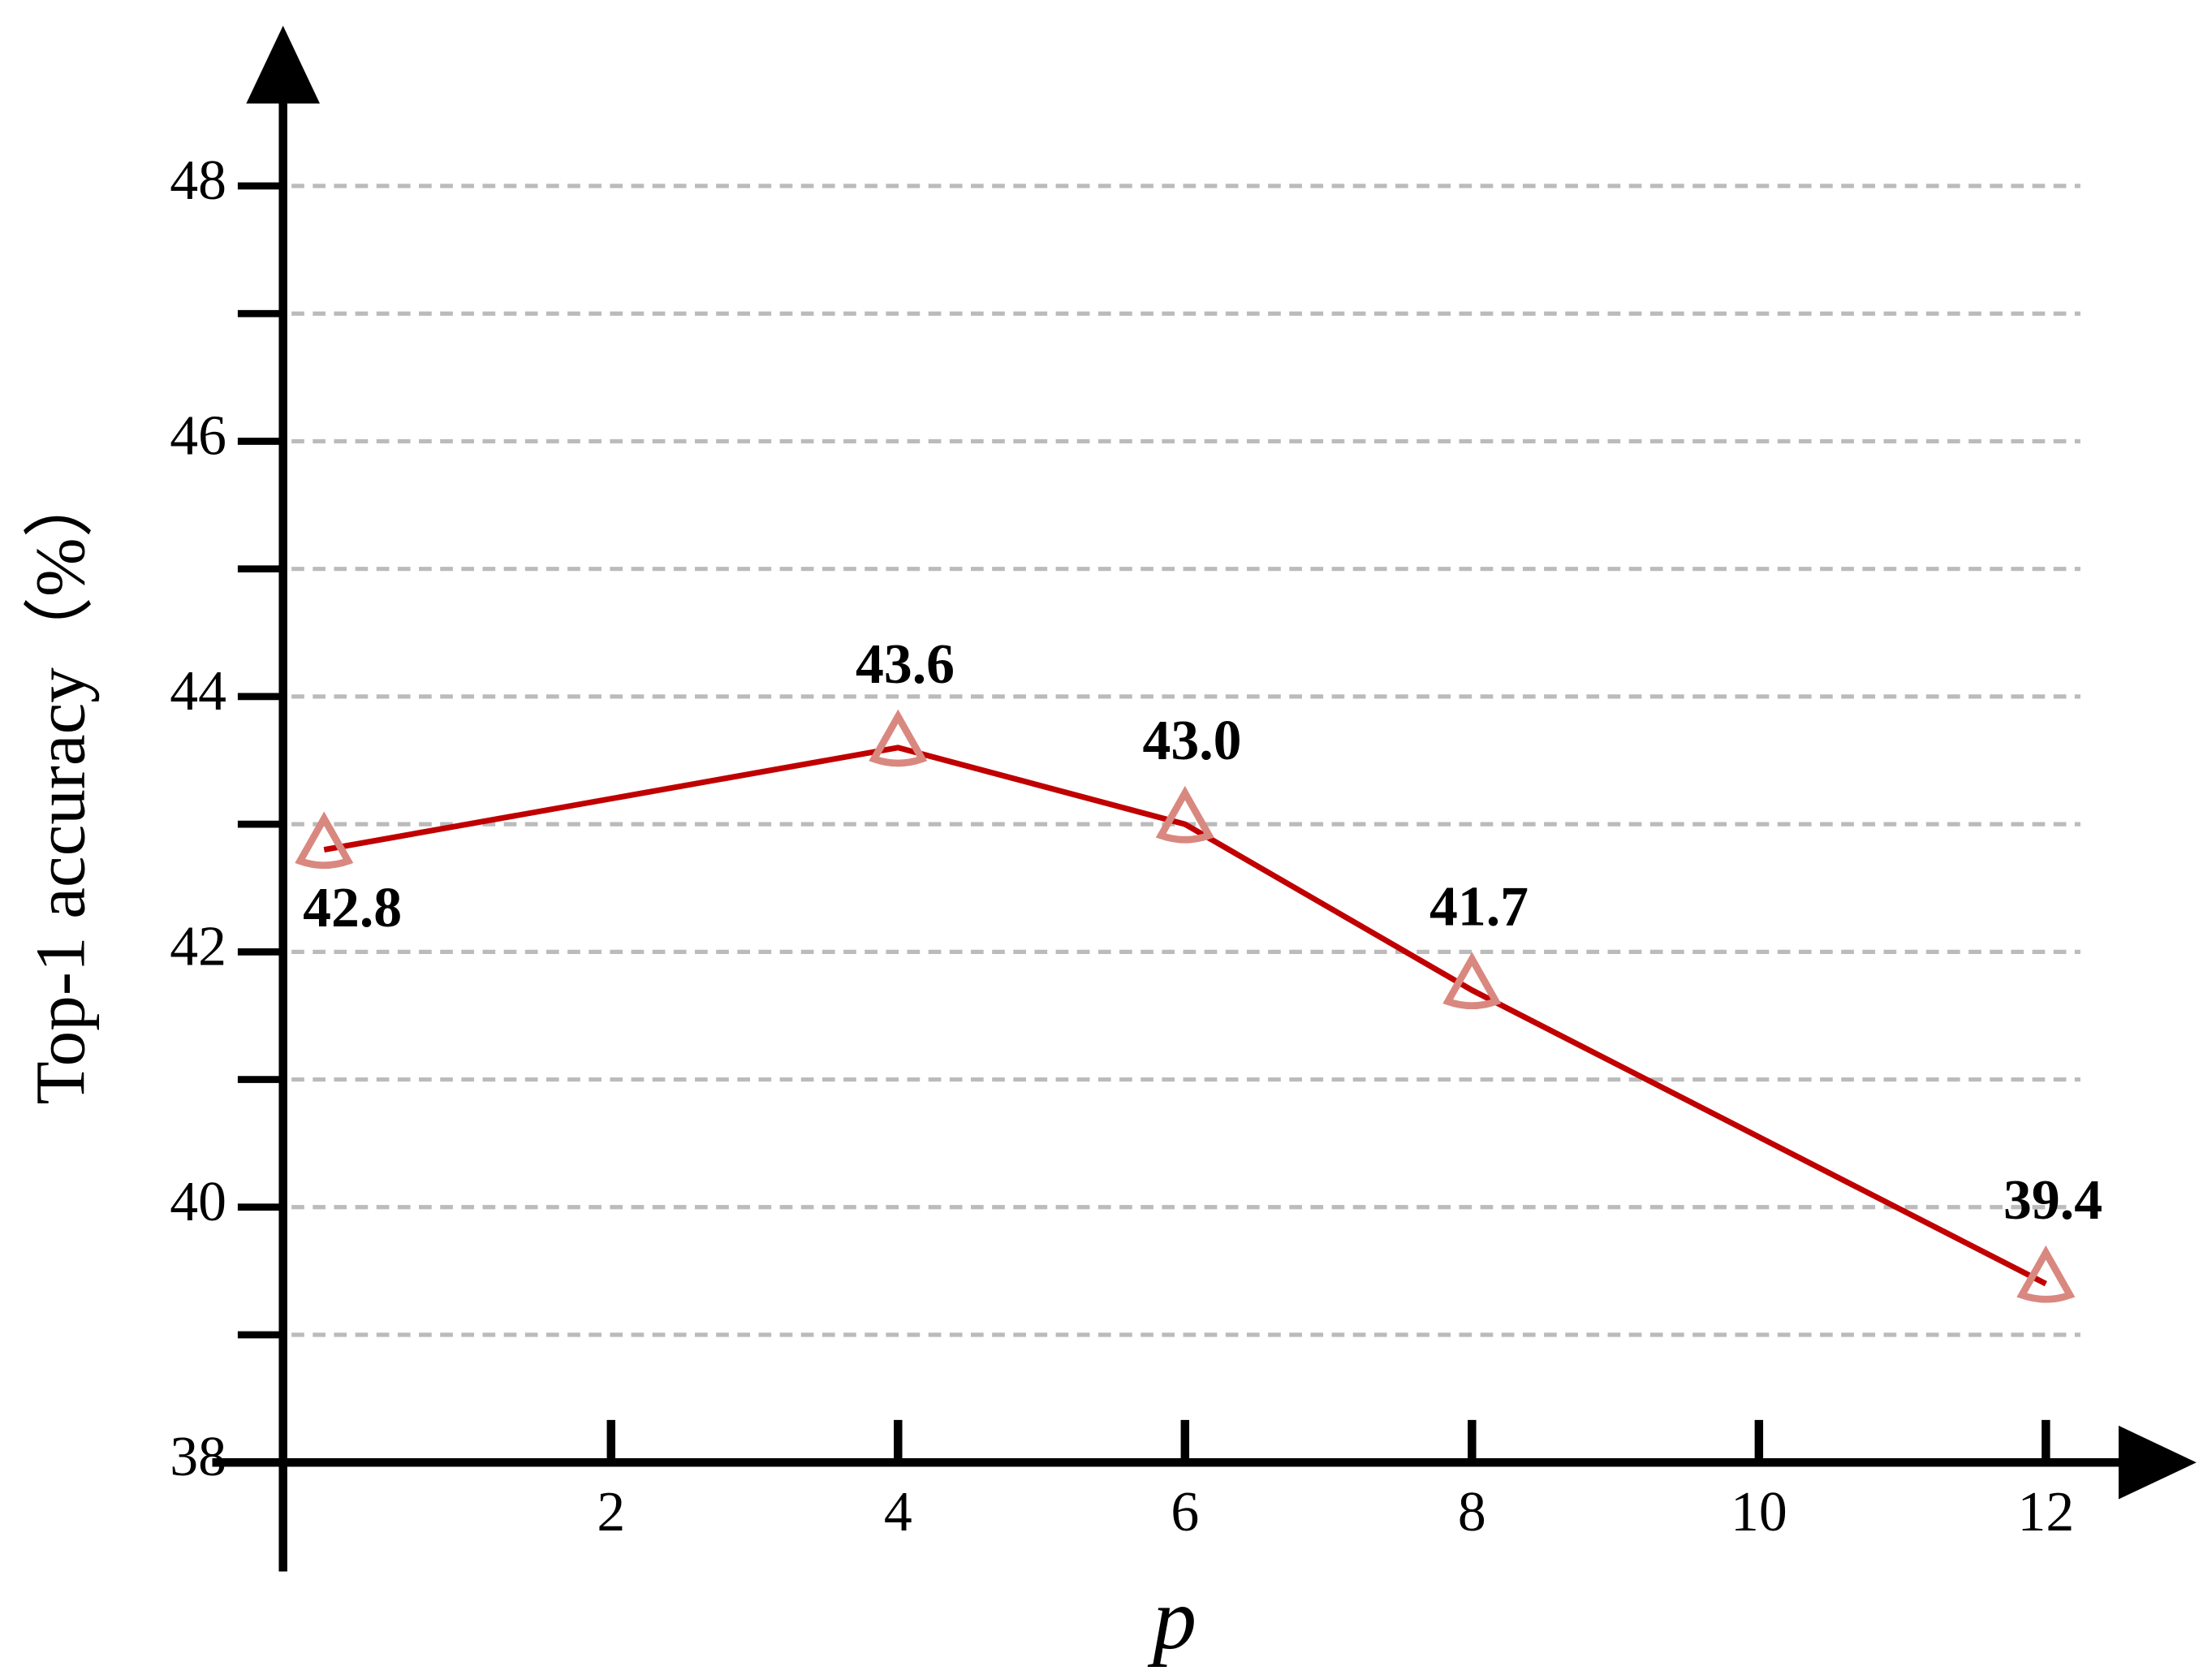 This screenshot has width=2212, height=1675. I want to click on y-tick-label: 46, so click(198, 435).